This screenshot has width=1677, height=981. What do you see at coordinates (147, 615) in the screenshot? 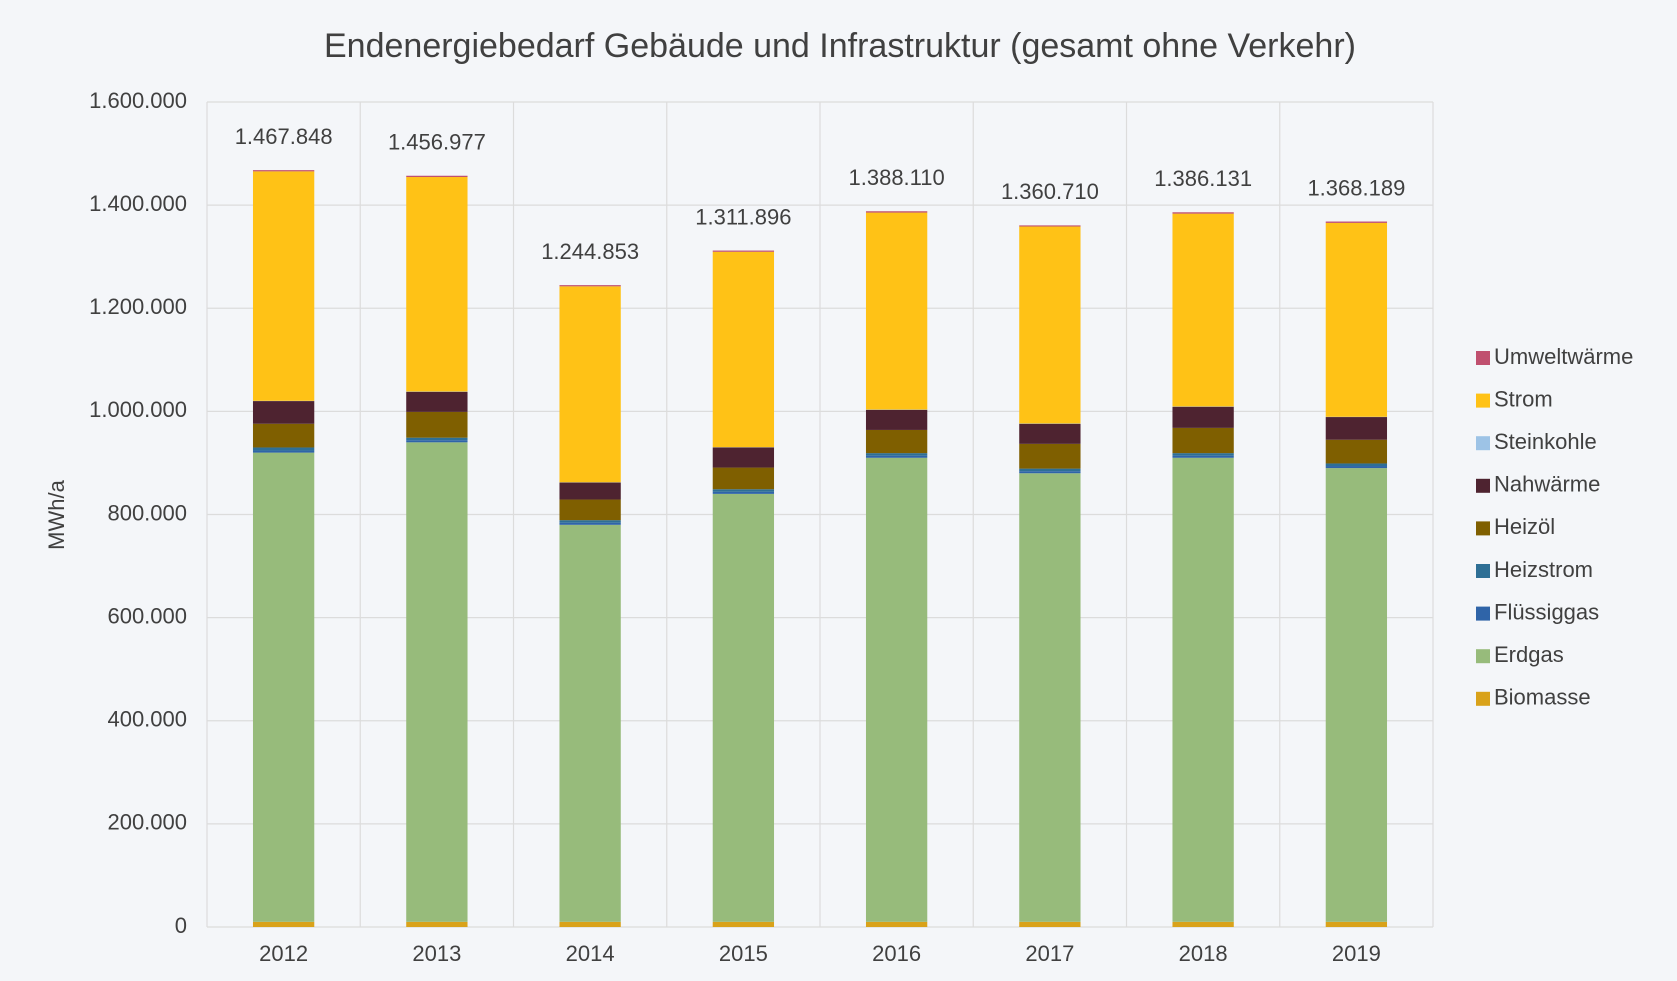
I see `y-tick-label: 600.000` at bounding box center [147, 615].